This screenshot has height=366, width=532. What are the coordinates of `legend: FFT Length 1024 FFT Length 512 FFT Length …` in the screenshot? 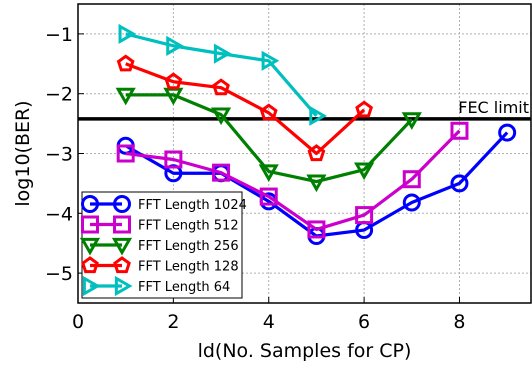 It's located at (163, 245).